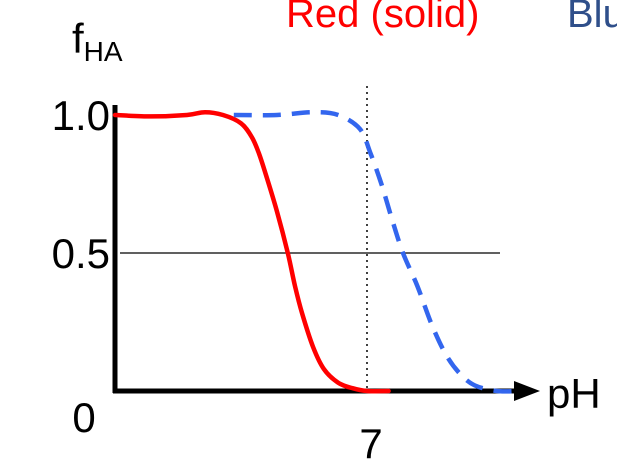 The width and height of the screenshot is (617, 462). I want to click on legend-blue: Blue (dashed), so click(592, 18).